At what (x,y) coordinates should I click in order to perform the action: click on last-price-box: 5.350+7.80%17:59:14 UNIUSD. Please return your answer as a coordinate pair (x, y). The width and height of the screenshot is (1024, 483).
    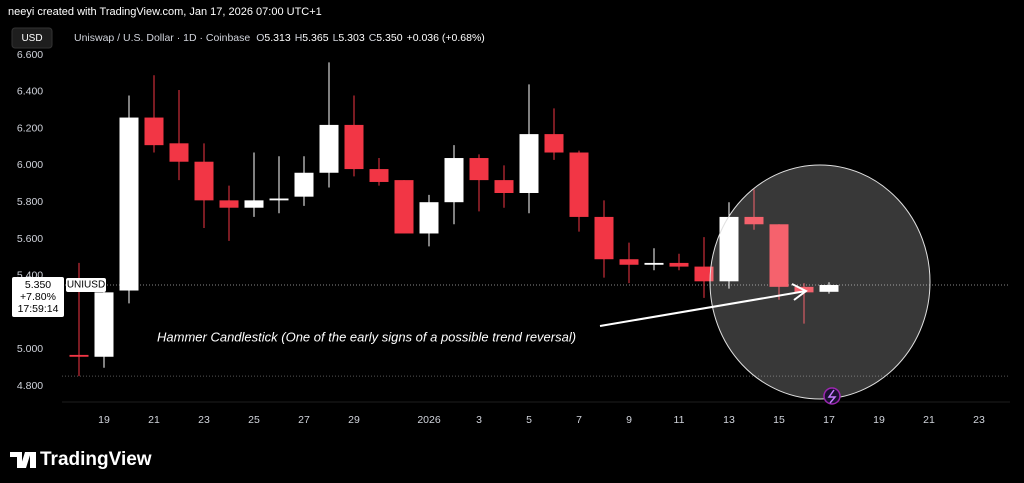
    Looking at the image, I should click on (59, 296).